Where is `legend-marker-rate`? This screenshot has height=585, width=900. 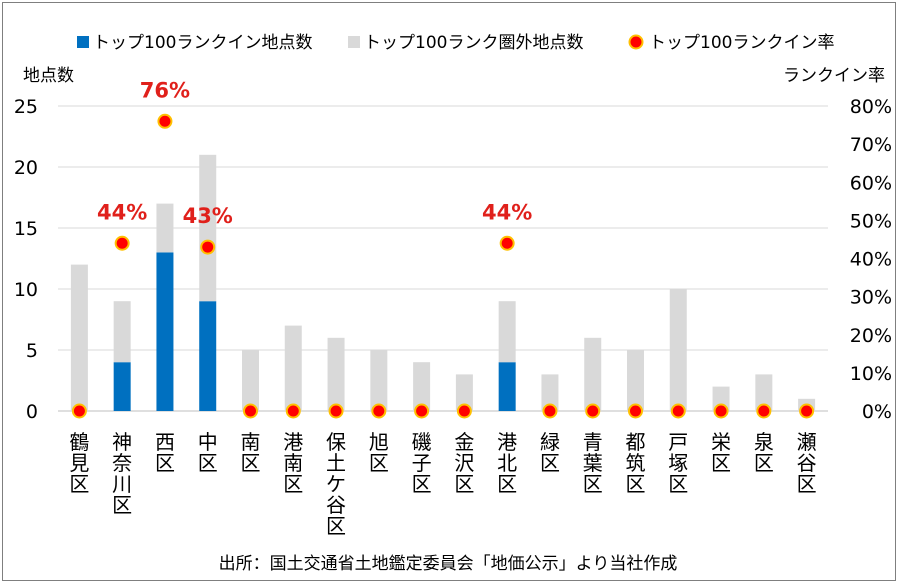
legend-marker-rate is located at coordinates (636, 42).